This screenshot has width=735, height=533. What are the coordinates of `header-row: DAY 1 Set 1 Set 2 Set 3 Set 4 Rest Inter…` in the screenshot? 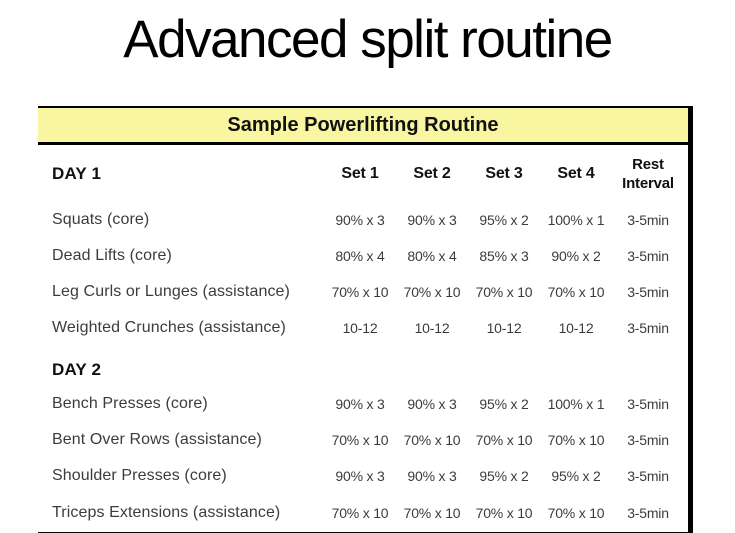 It's located at (363, 173).